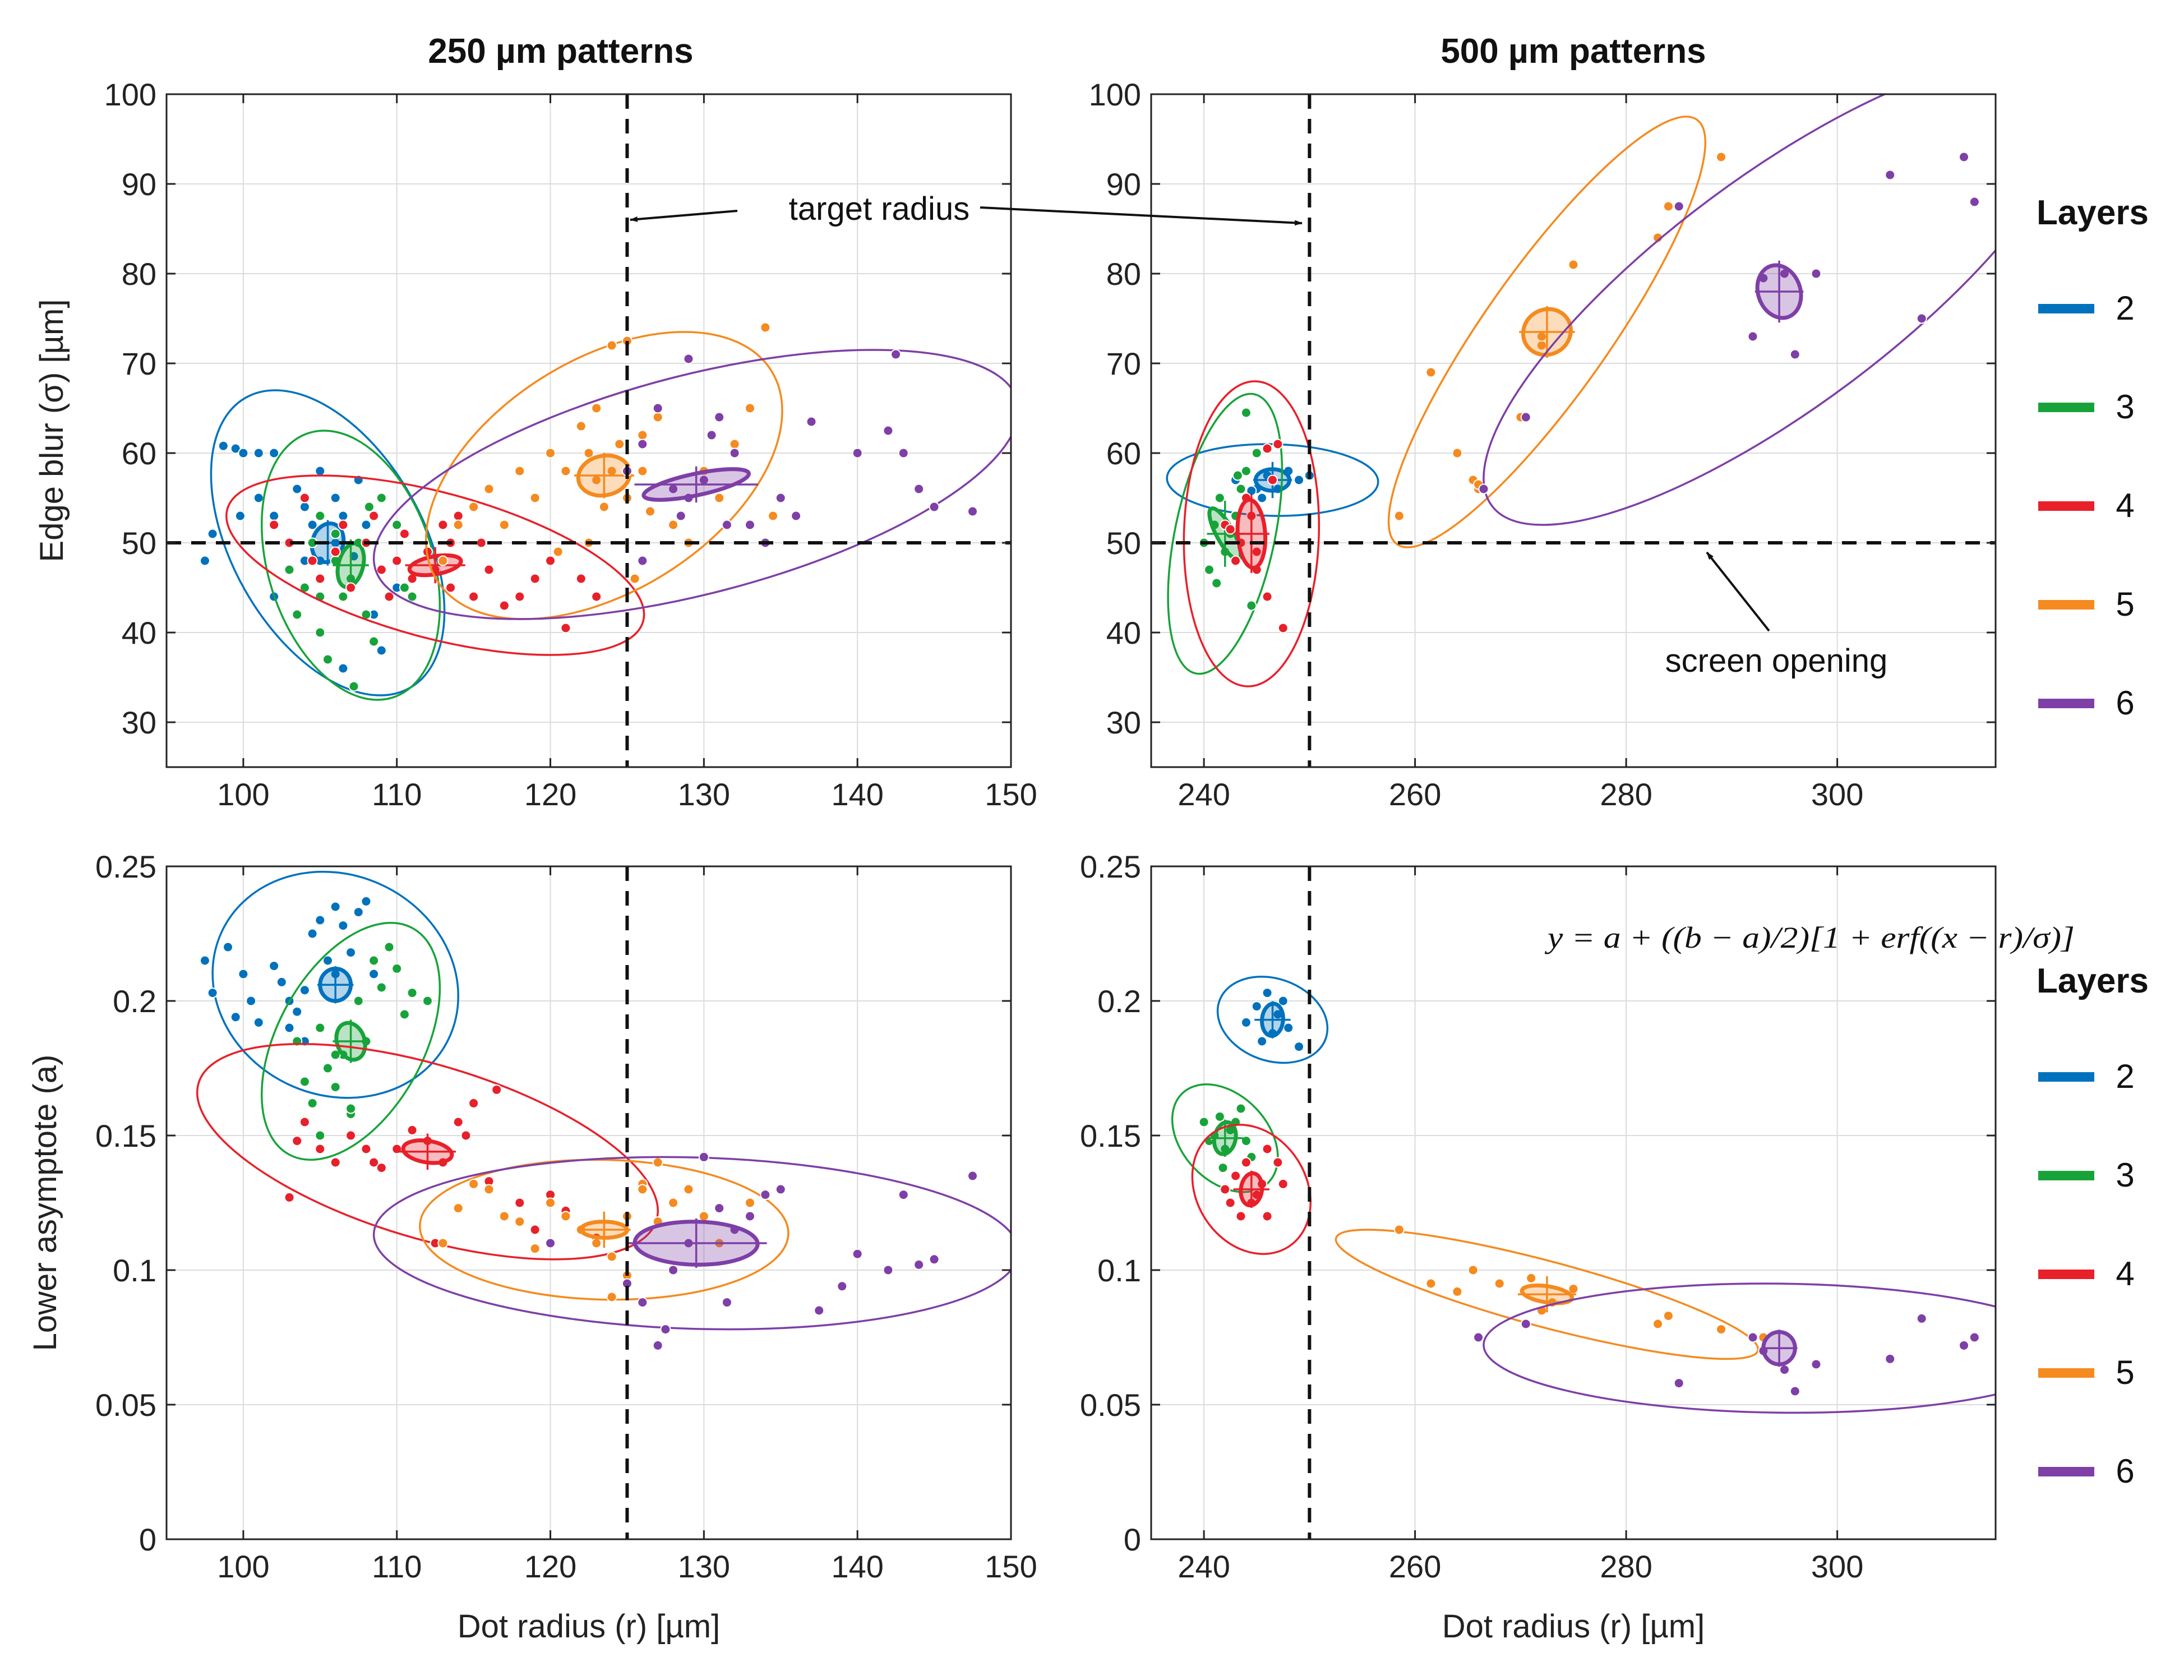 The width and height of the screenshot is (2184, 1680). I want to click on screen-opening-arrow, so click(1738, 591).